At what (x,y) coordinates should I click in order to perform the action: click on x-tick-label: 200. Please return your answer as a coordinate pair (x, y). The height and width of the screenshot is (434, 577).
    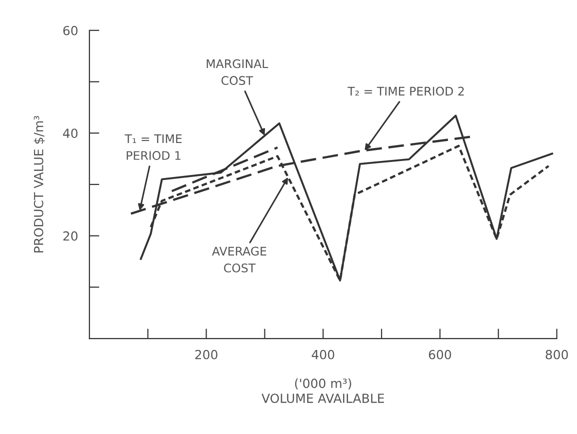
    Looking at the image, I should click on (206, 355).